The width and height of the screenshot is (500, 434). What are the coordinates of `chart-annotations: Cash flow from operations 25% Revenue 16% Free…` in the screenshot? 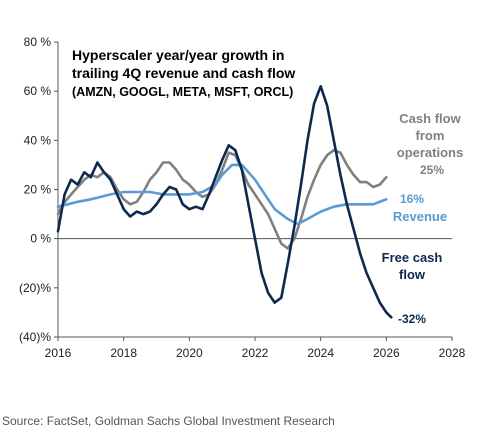 It's located at (423, 218).